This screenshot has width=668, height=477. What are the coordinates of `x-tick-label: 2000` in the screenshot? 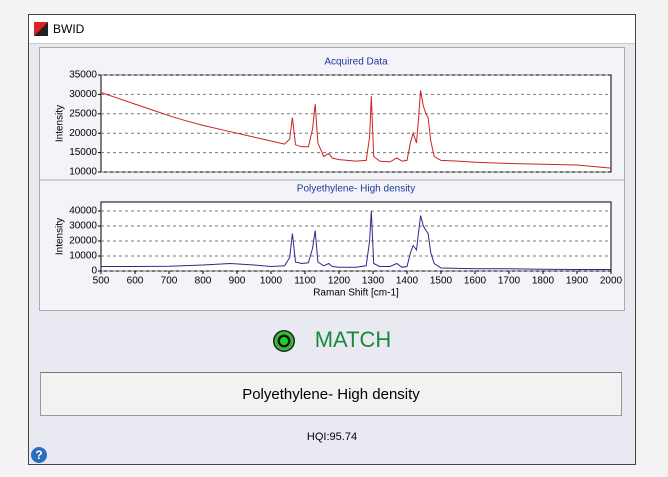 It's located at (611, 281).